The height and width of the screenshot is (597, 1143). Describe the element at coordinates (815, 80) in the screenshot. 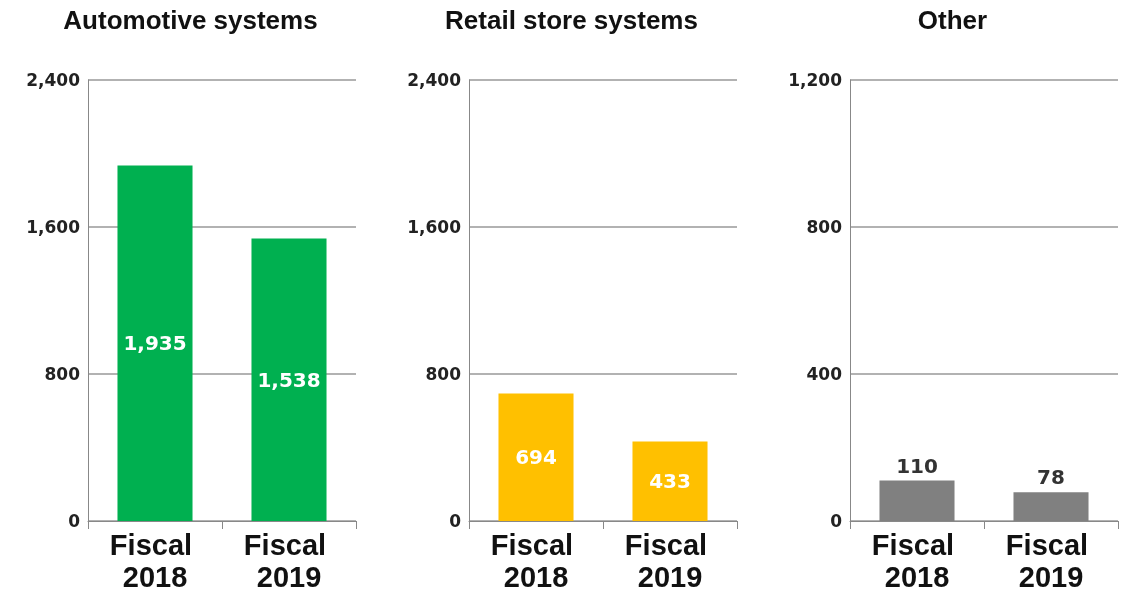

I see `y-tick-label: 1,200` at that location.